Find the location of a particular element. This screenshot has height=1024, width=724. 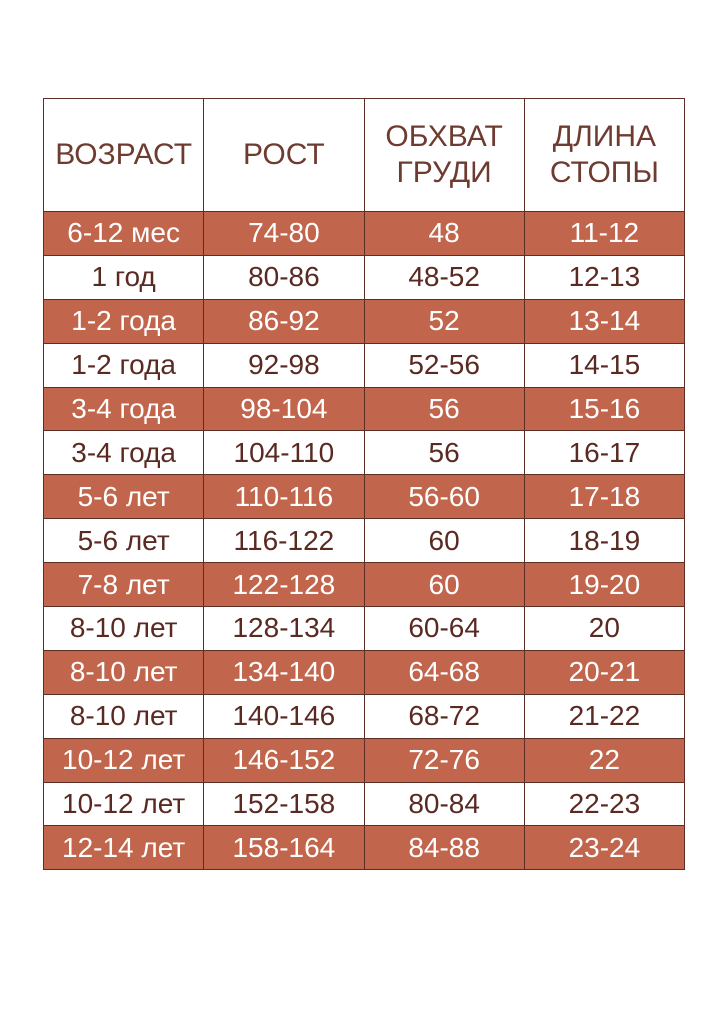

header-cell: РОСТ is located at coordinates (284, 155).